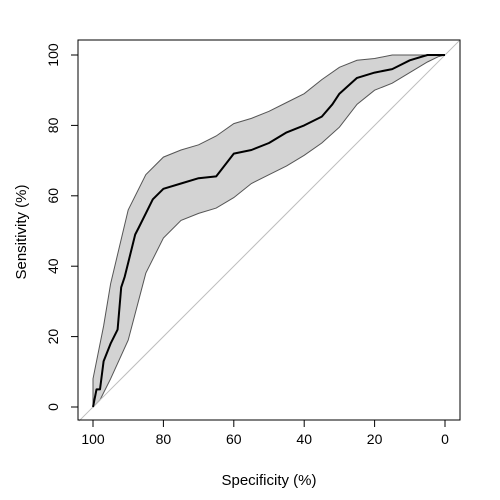 The height and width of the screenshot is (500, 500). What do you see at coordinates (53, 125) in the screenshot?
I see `y-tick-label: 80` at bounding box center [53, 125].